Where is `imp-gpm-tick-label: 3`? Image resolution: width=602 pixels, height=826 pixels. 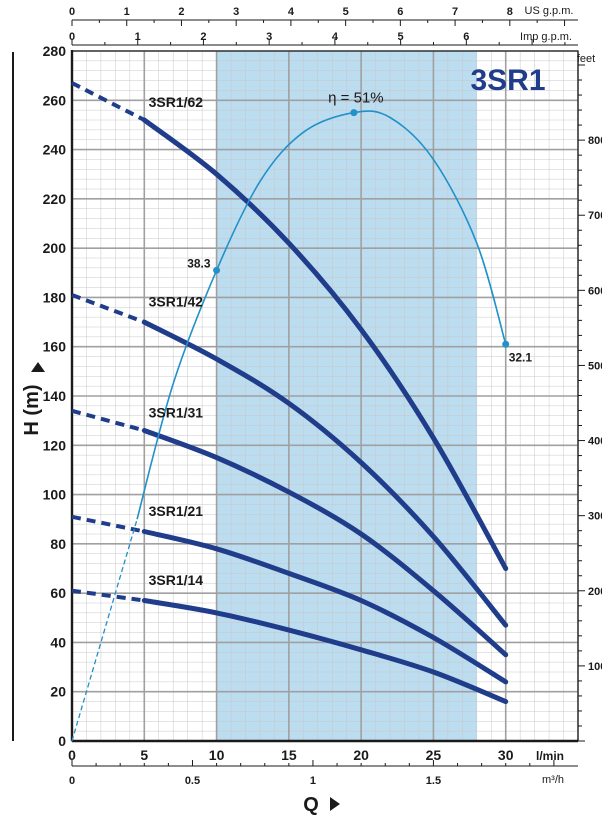 imp-gpm-tick-label: 3 is located at coordinates (269, 37).